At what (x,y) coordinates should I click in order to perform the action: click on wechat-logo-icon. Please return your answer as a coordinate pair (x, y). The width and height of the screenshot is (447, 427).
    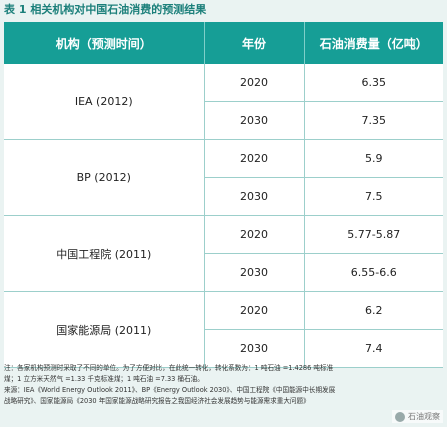
    Looking at the image, I should click on (400, 416).